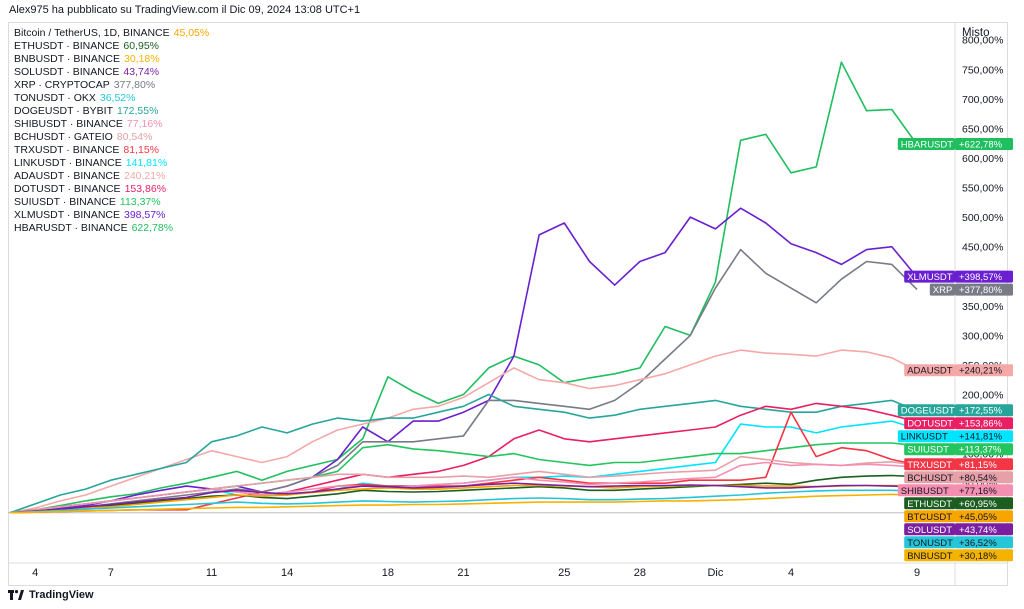 This screenshot has width=1024, height=609. What do you see at coordinates (67, 215) in the screenshot?
I see `legend-symbol: XLMUSDT · BINANCE` at bounding box center [67, 215].